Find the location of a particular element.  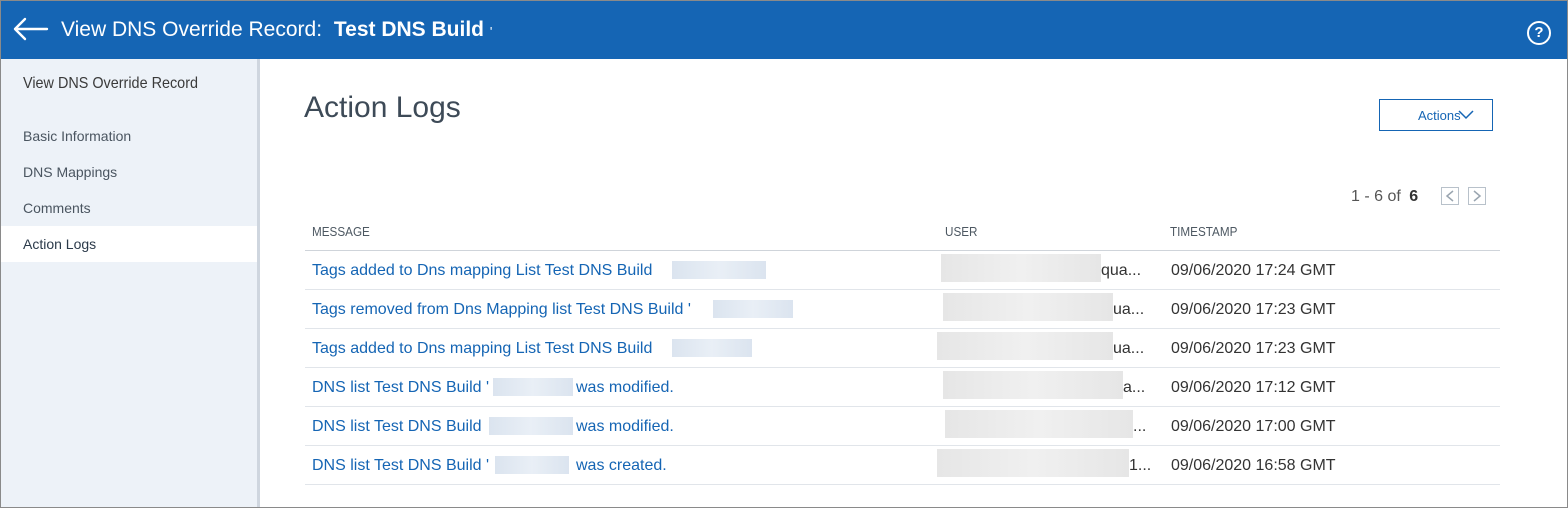

table-header-divider is located at coordinates (902, 250).